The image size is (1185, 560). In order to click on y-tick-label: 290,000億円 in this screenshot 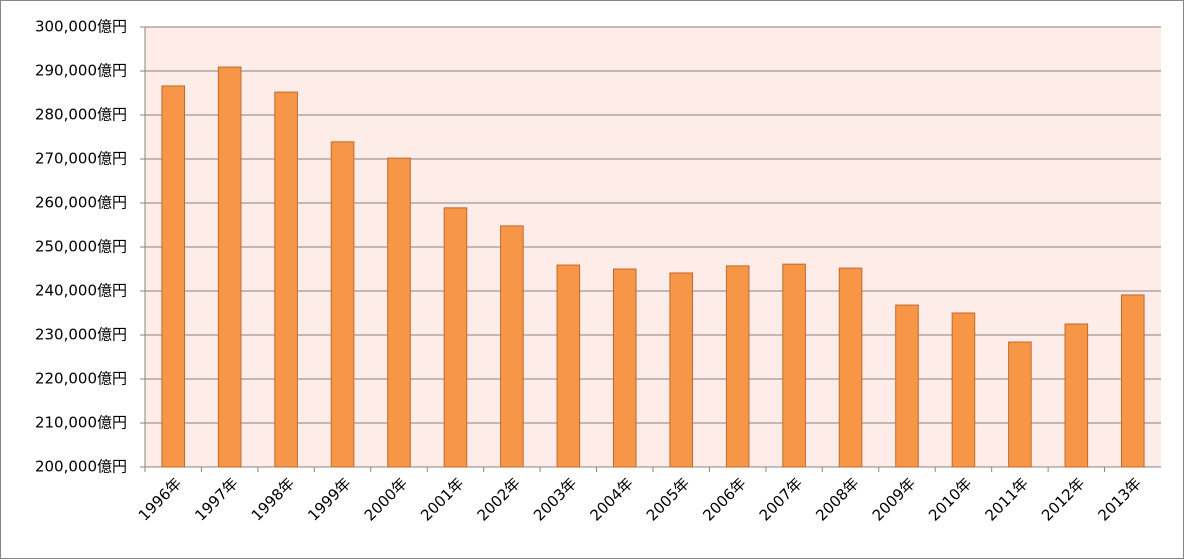, I will do `click(81, 71)`.